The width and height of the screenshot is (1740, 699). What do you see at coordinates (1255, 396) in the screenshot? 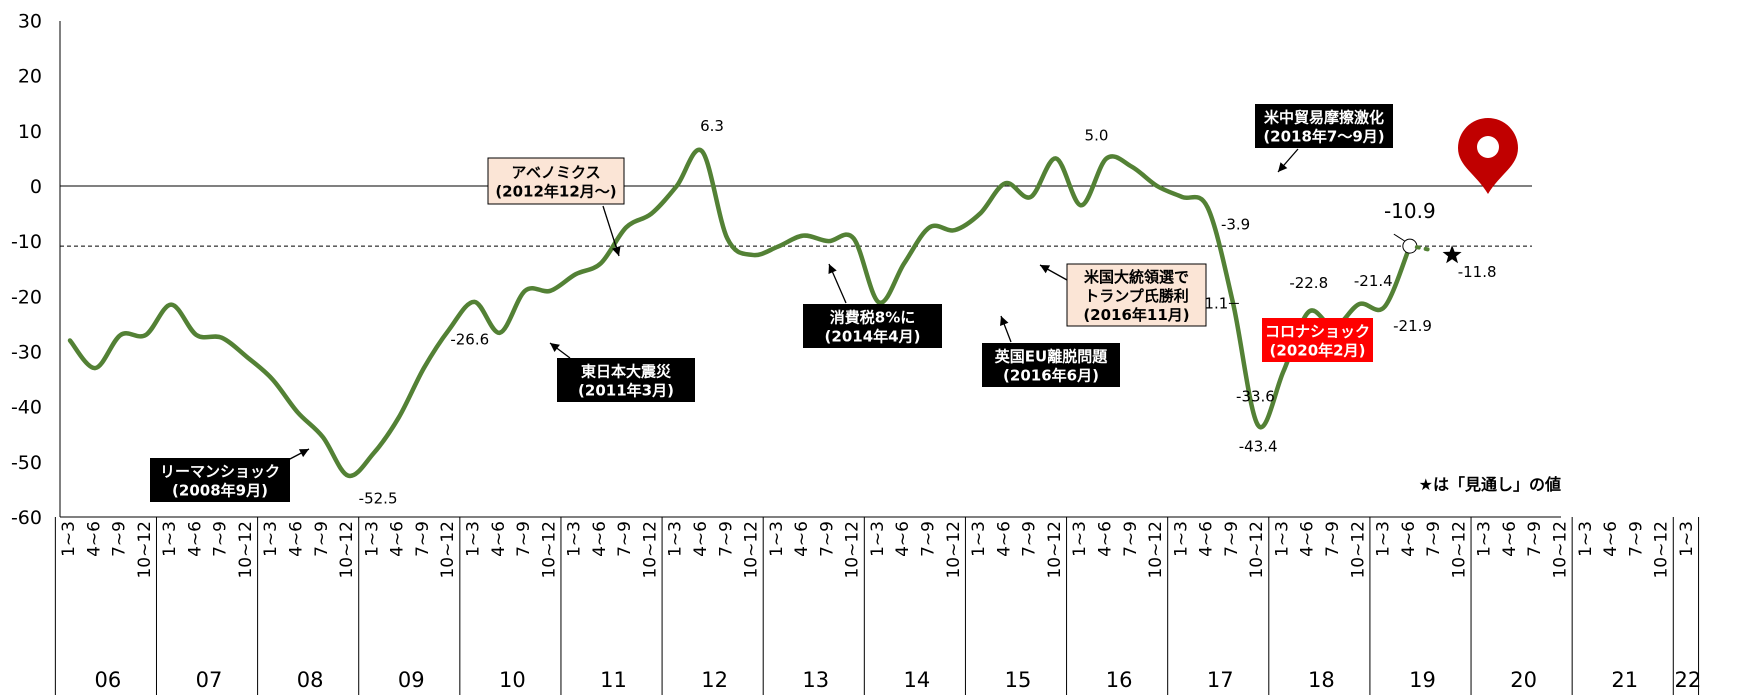
I see `data-label: -33.6` at bounding box center [1255, 396].